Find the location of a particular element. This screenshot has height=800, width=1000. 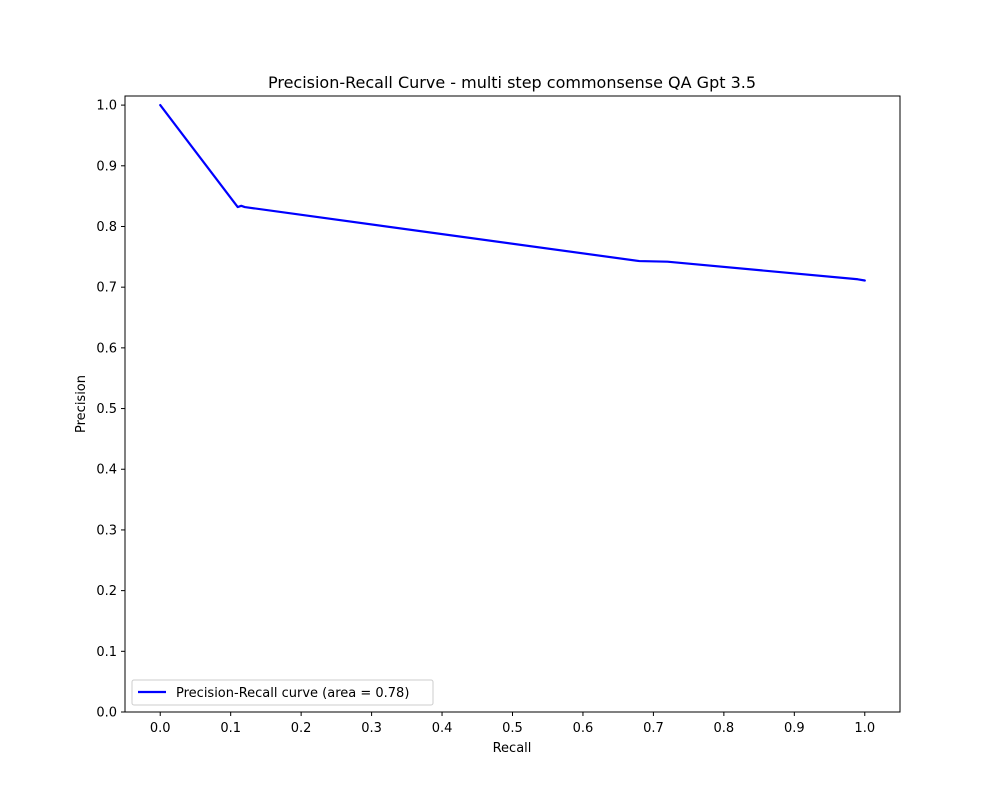

y-tick-label: 0.0 is located at coordinates (106, 713).